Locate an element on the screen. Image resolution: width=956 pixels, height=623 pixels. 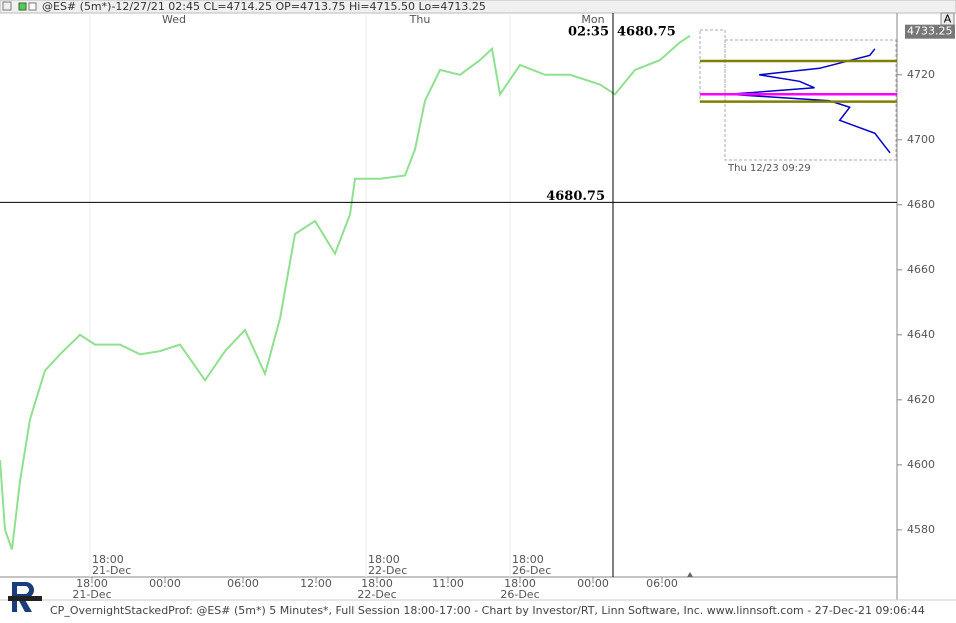
x-tick-date: 26-Dec is located at coordinates (519, 594).